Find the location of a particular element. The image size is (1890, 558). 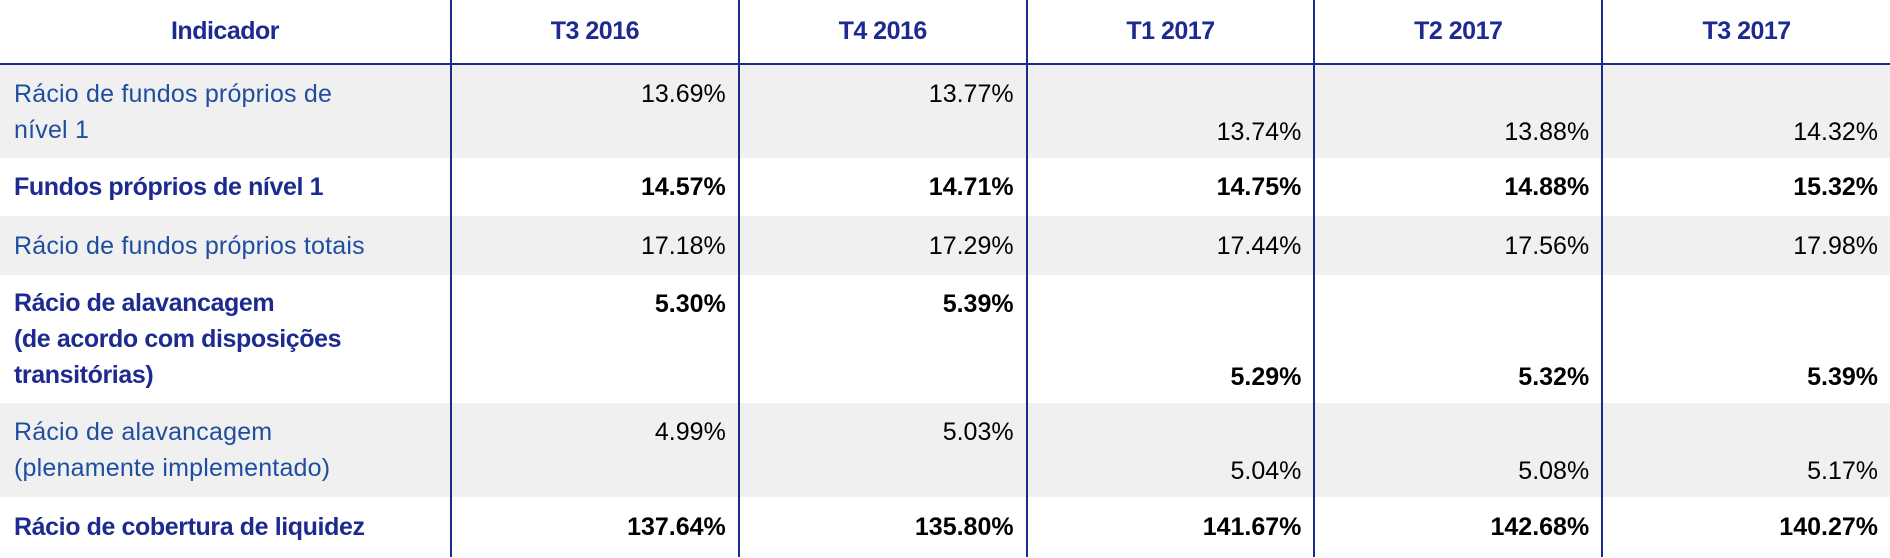

table-cell: 13.74% is located at coordinates (1170, 111).